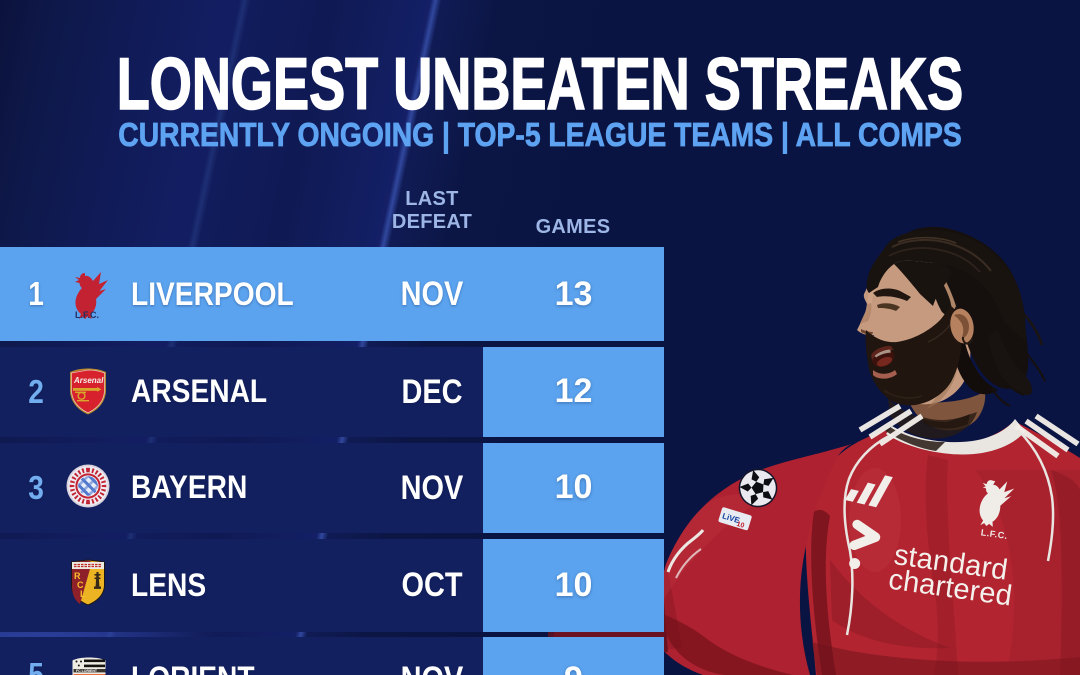 The height and width of the screenshot is (675, 1080). I want to click on svg-text: L, so click(83, 594).